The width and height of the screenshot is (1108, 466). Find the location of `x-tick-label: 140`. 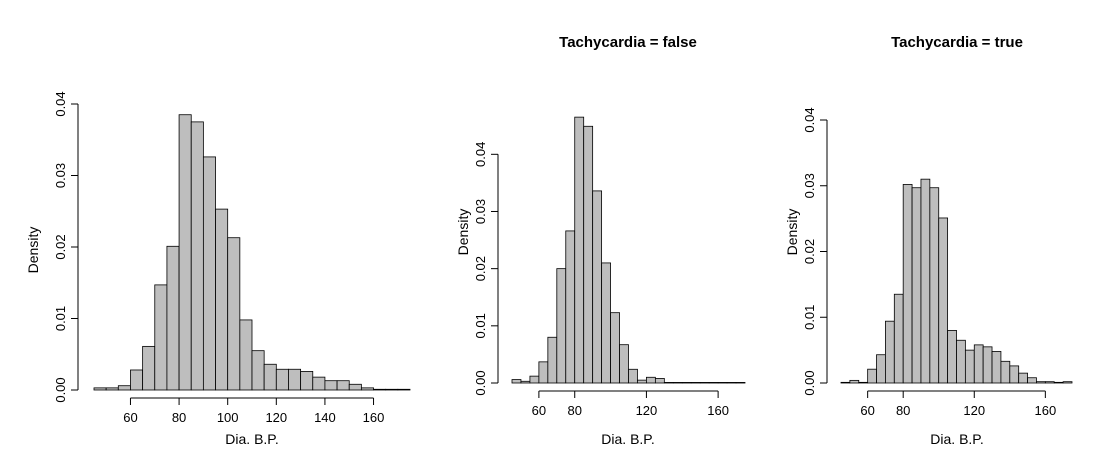

x-tick-label: 140 is located at coordinates (325, 417).